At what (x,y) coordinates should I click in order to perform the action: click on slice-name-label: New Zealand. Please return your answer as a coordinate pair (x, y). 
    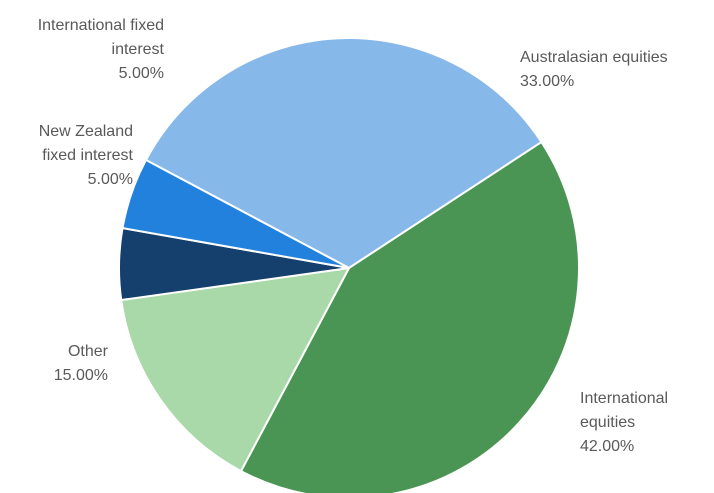
    Looking at the image, I should click on (86, 131).